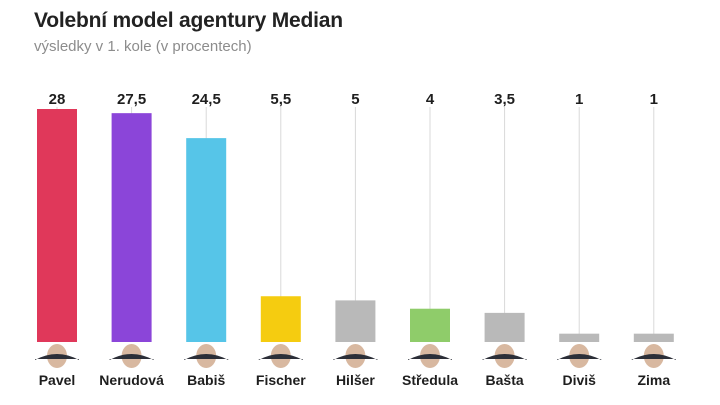  Describe the element at coordinates (355, 321) in the screenshot. I see `bar-hilšer` at that location.